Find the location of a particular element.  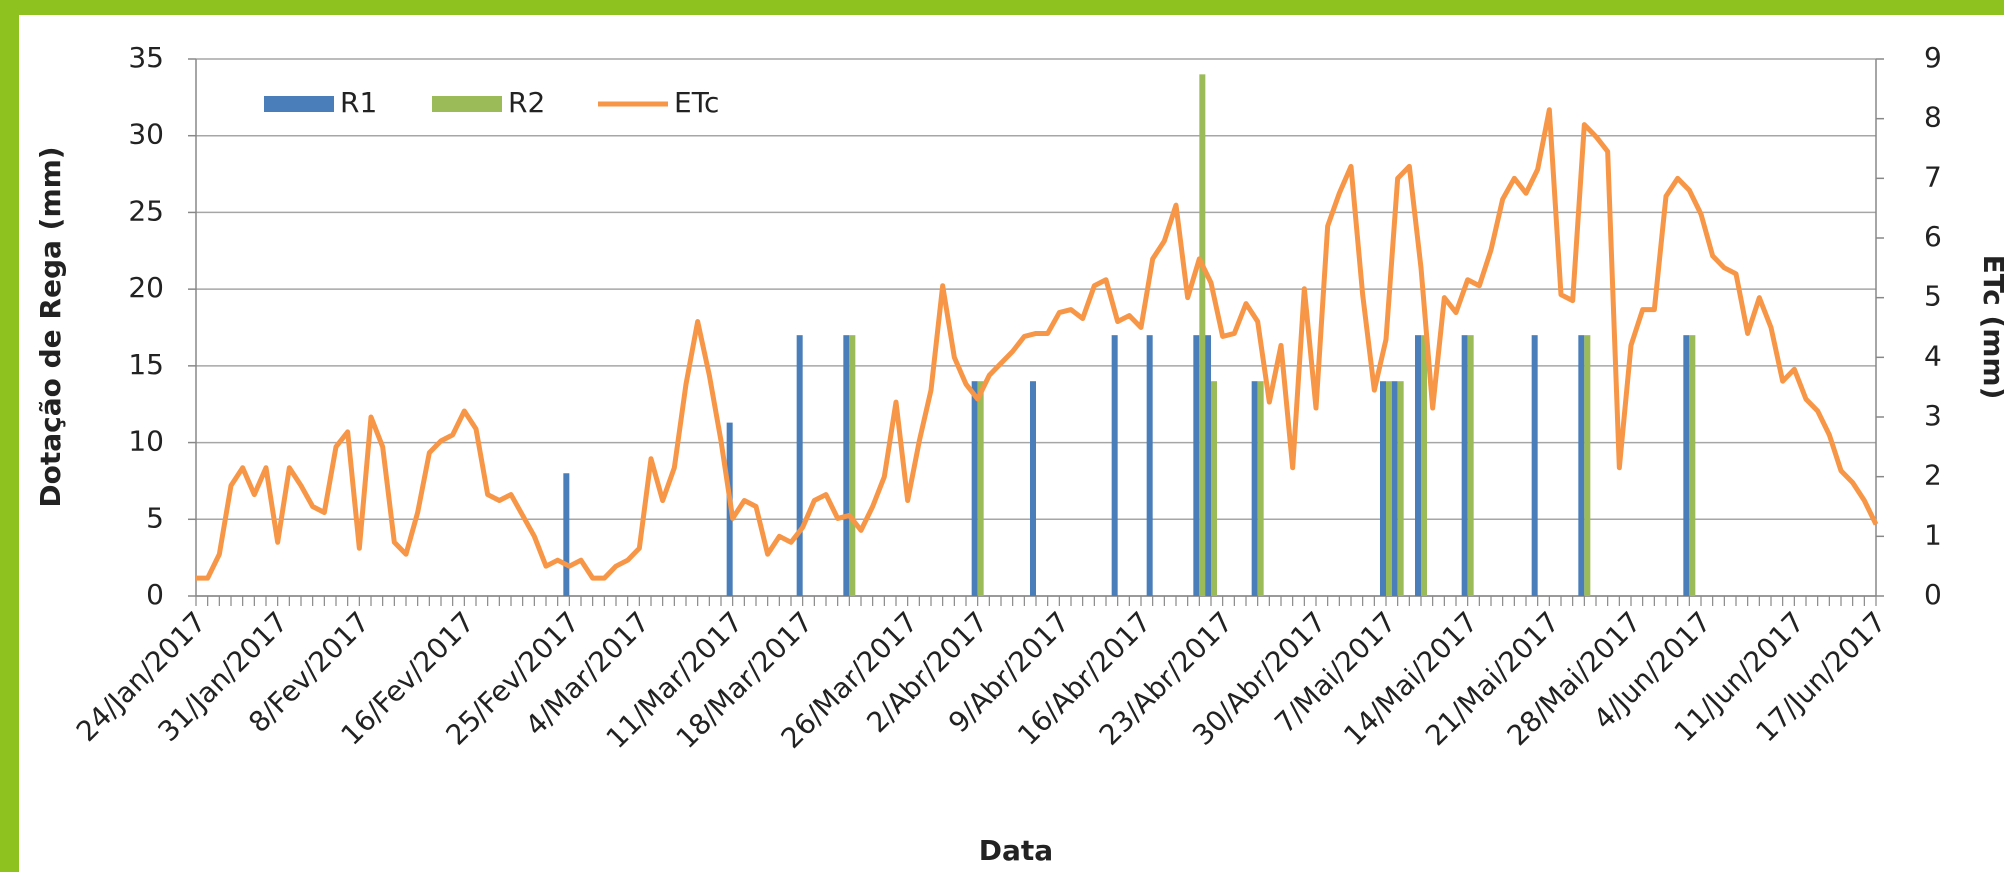

x-axis-title: Data is located at coordinates (1016, 850).